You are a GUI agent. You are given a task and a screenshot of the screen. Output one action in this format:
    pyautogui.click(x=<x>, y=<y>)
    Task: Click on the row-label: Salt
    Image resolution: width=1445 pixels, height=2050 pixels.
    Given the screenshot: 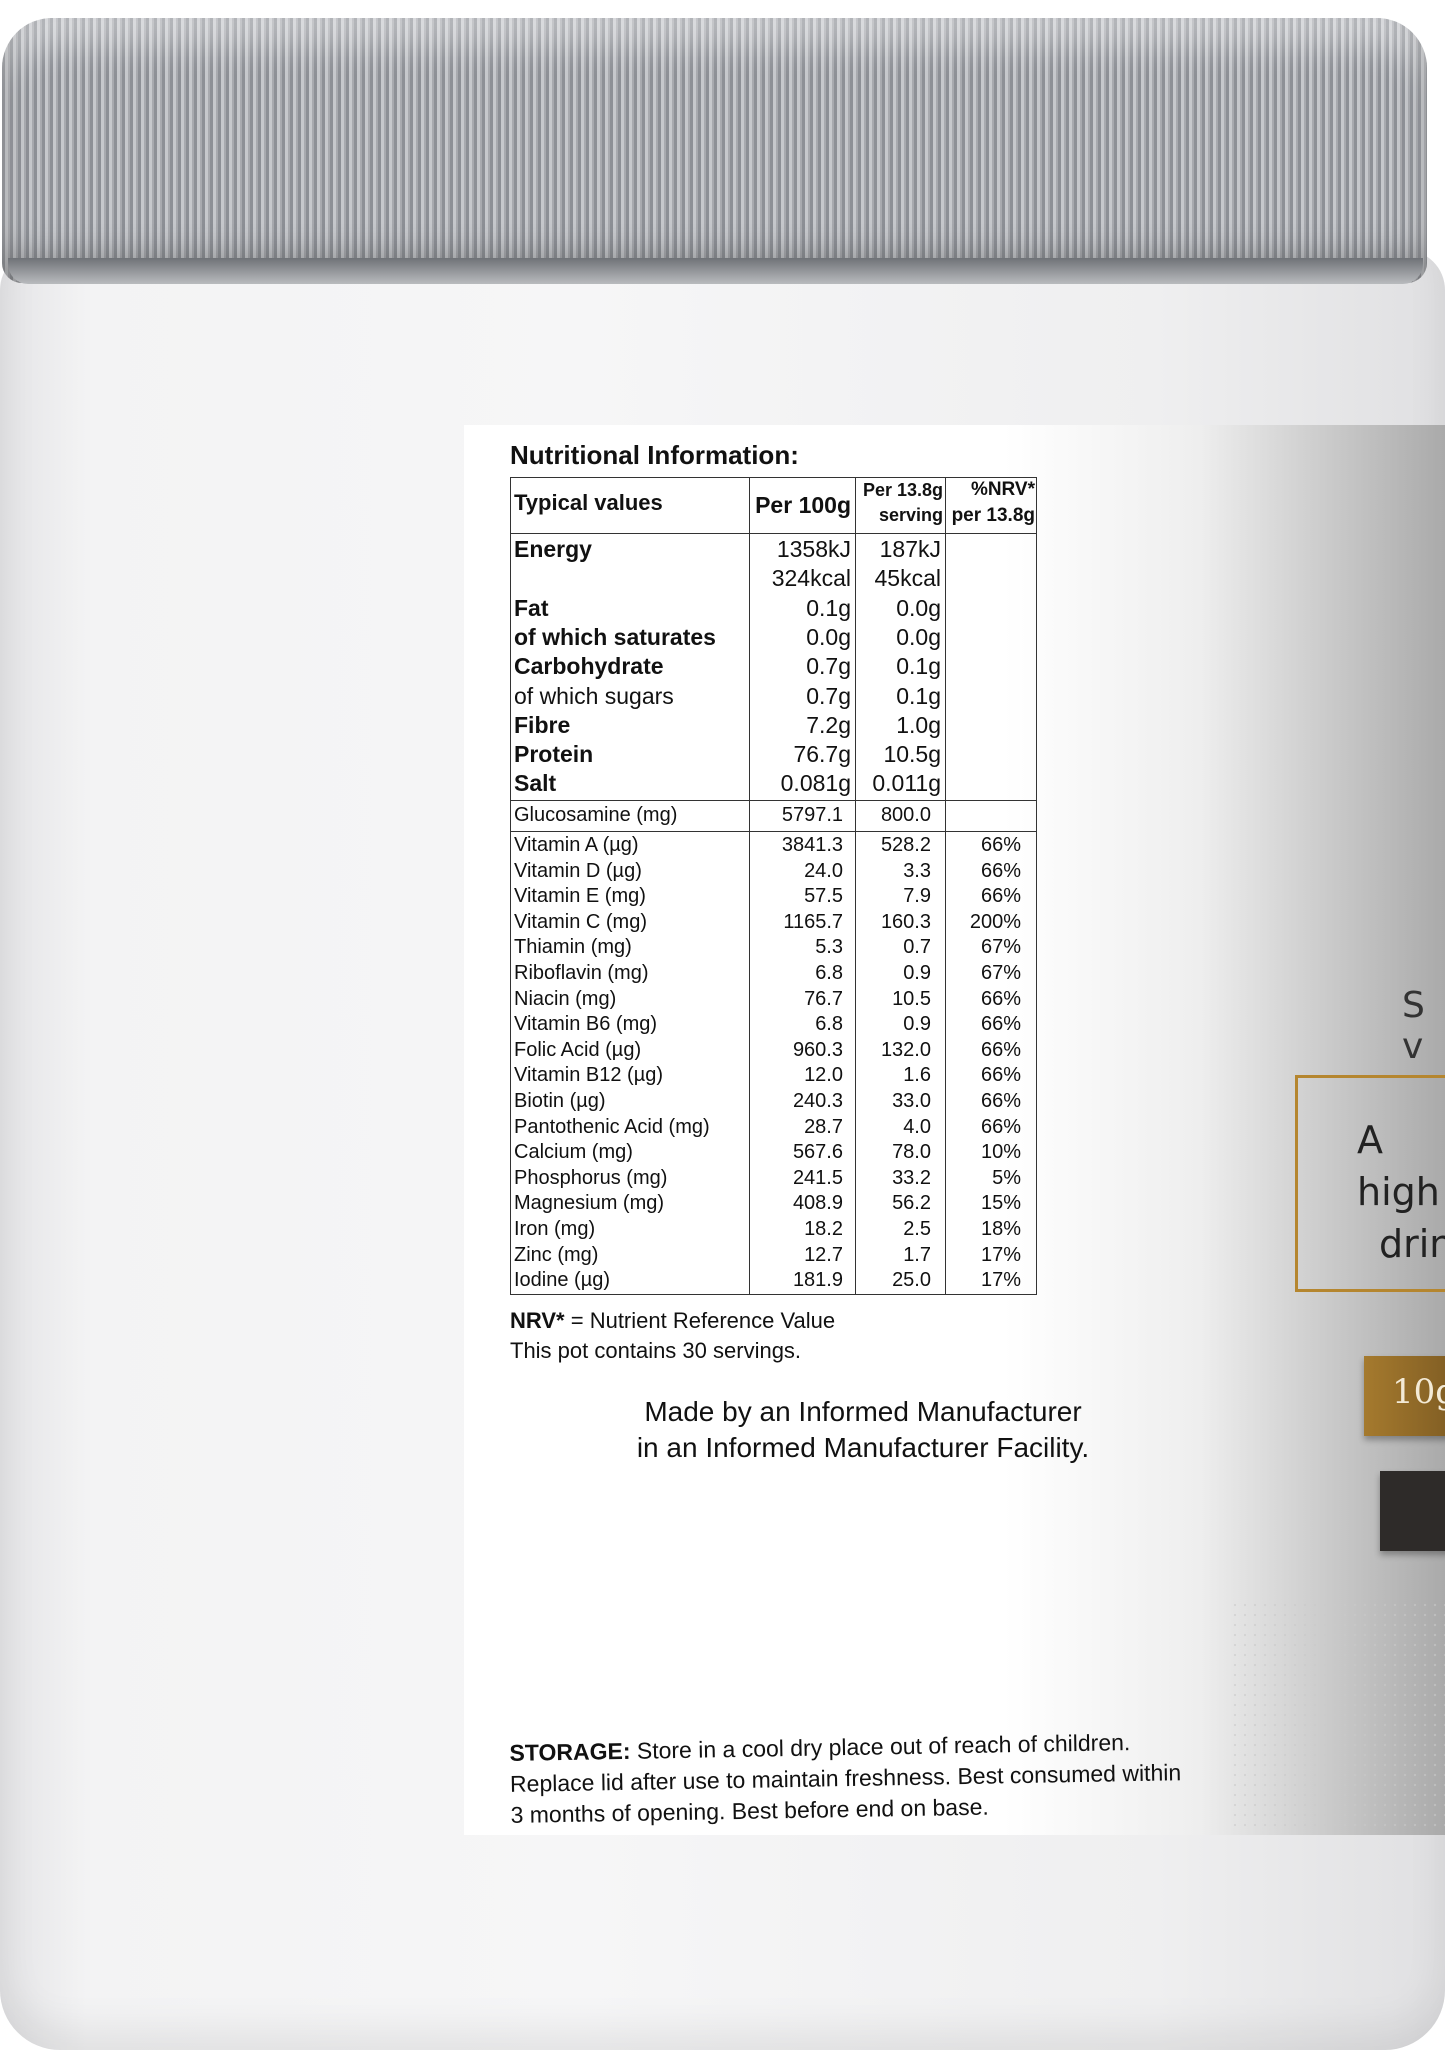 What is the action you would take?
    pyautogui.click(x=535, y=783)
    